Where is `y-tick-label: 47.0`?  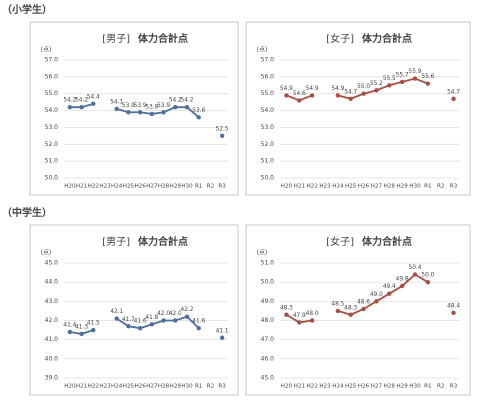 y-tick-label: 47.0 is located at coordinates (268, 339).